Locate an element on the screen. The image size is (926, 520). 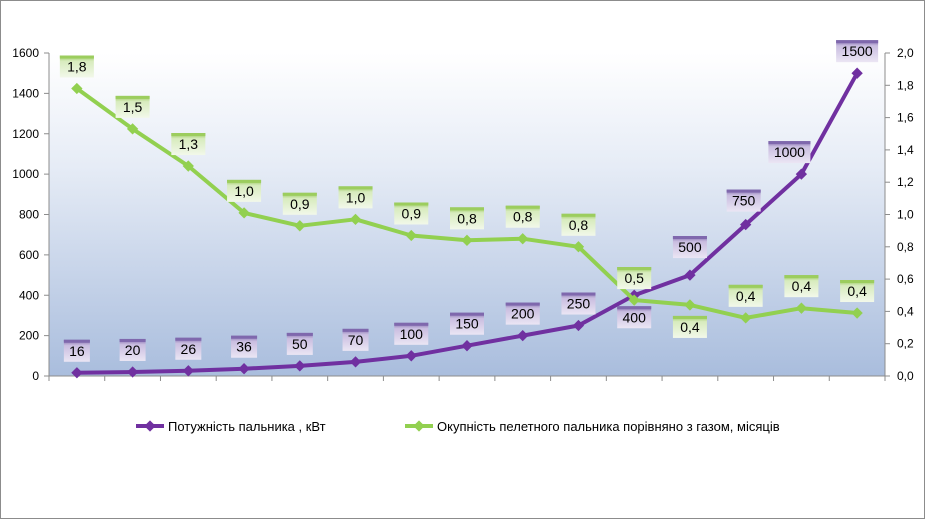
right-tick-label: 0,4 is located at coordinates (905, 311).